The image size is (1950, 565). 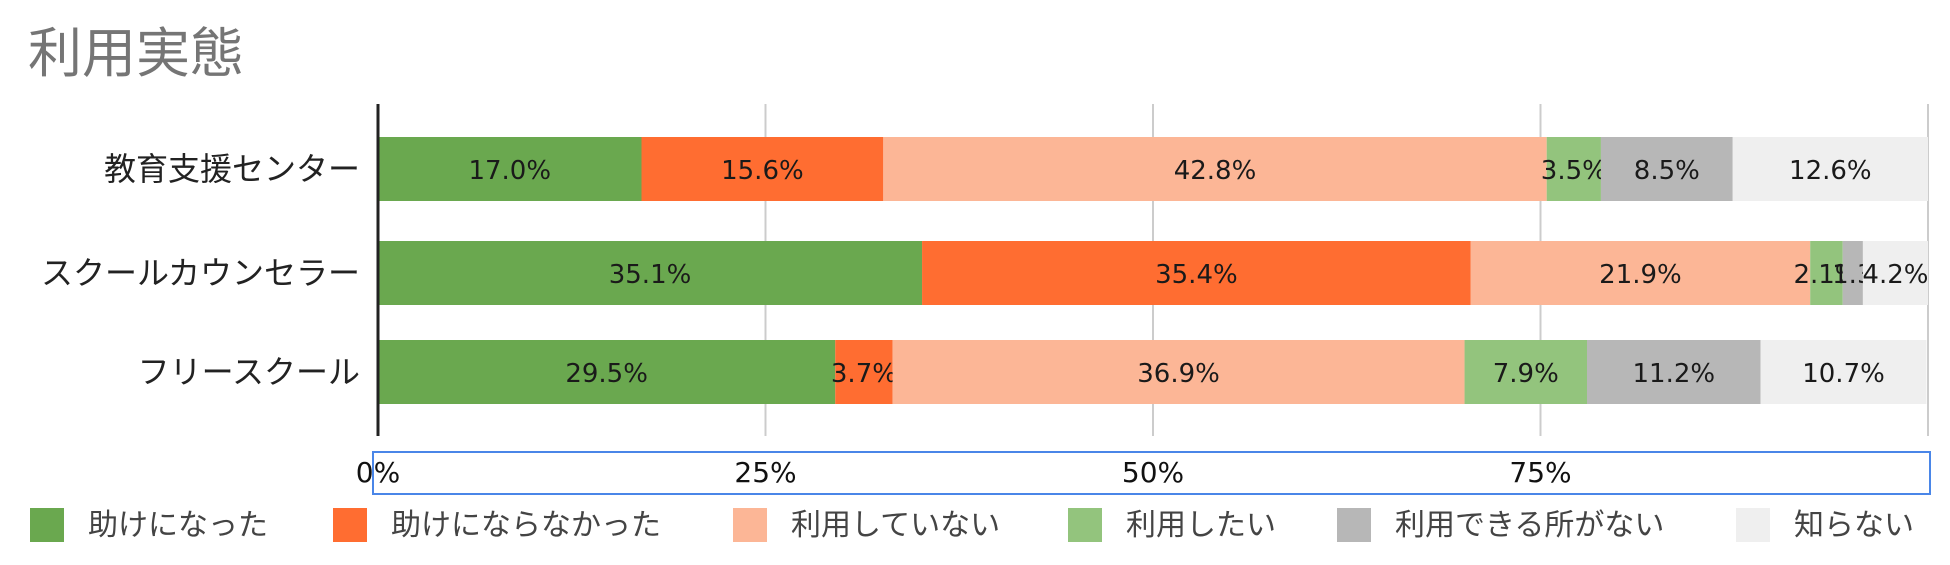 I want to click on data-label-1-3: 42.8%, so click(x=1215, y=171).